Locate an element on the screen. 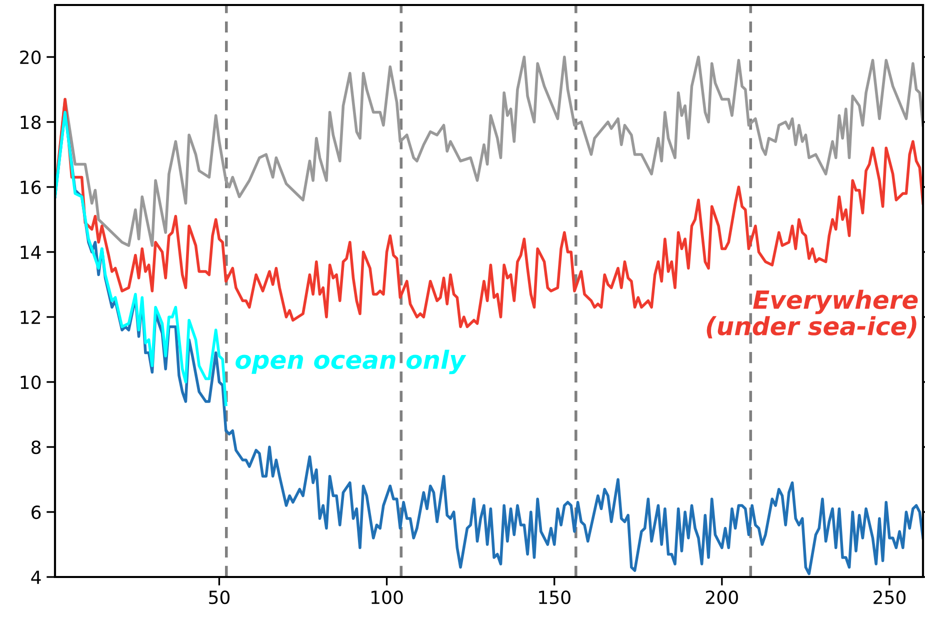 This screenshot has height=618, width=925. line-series is located at coordinates (141, 258).